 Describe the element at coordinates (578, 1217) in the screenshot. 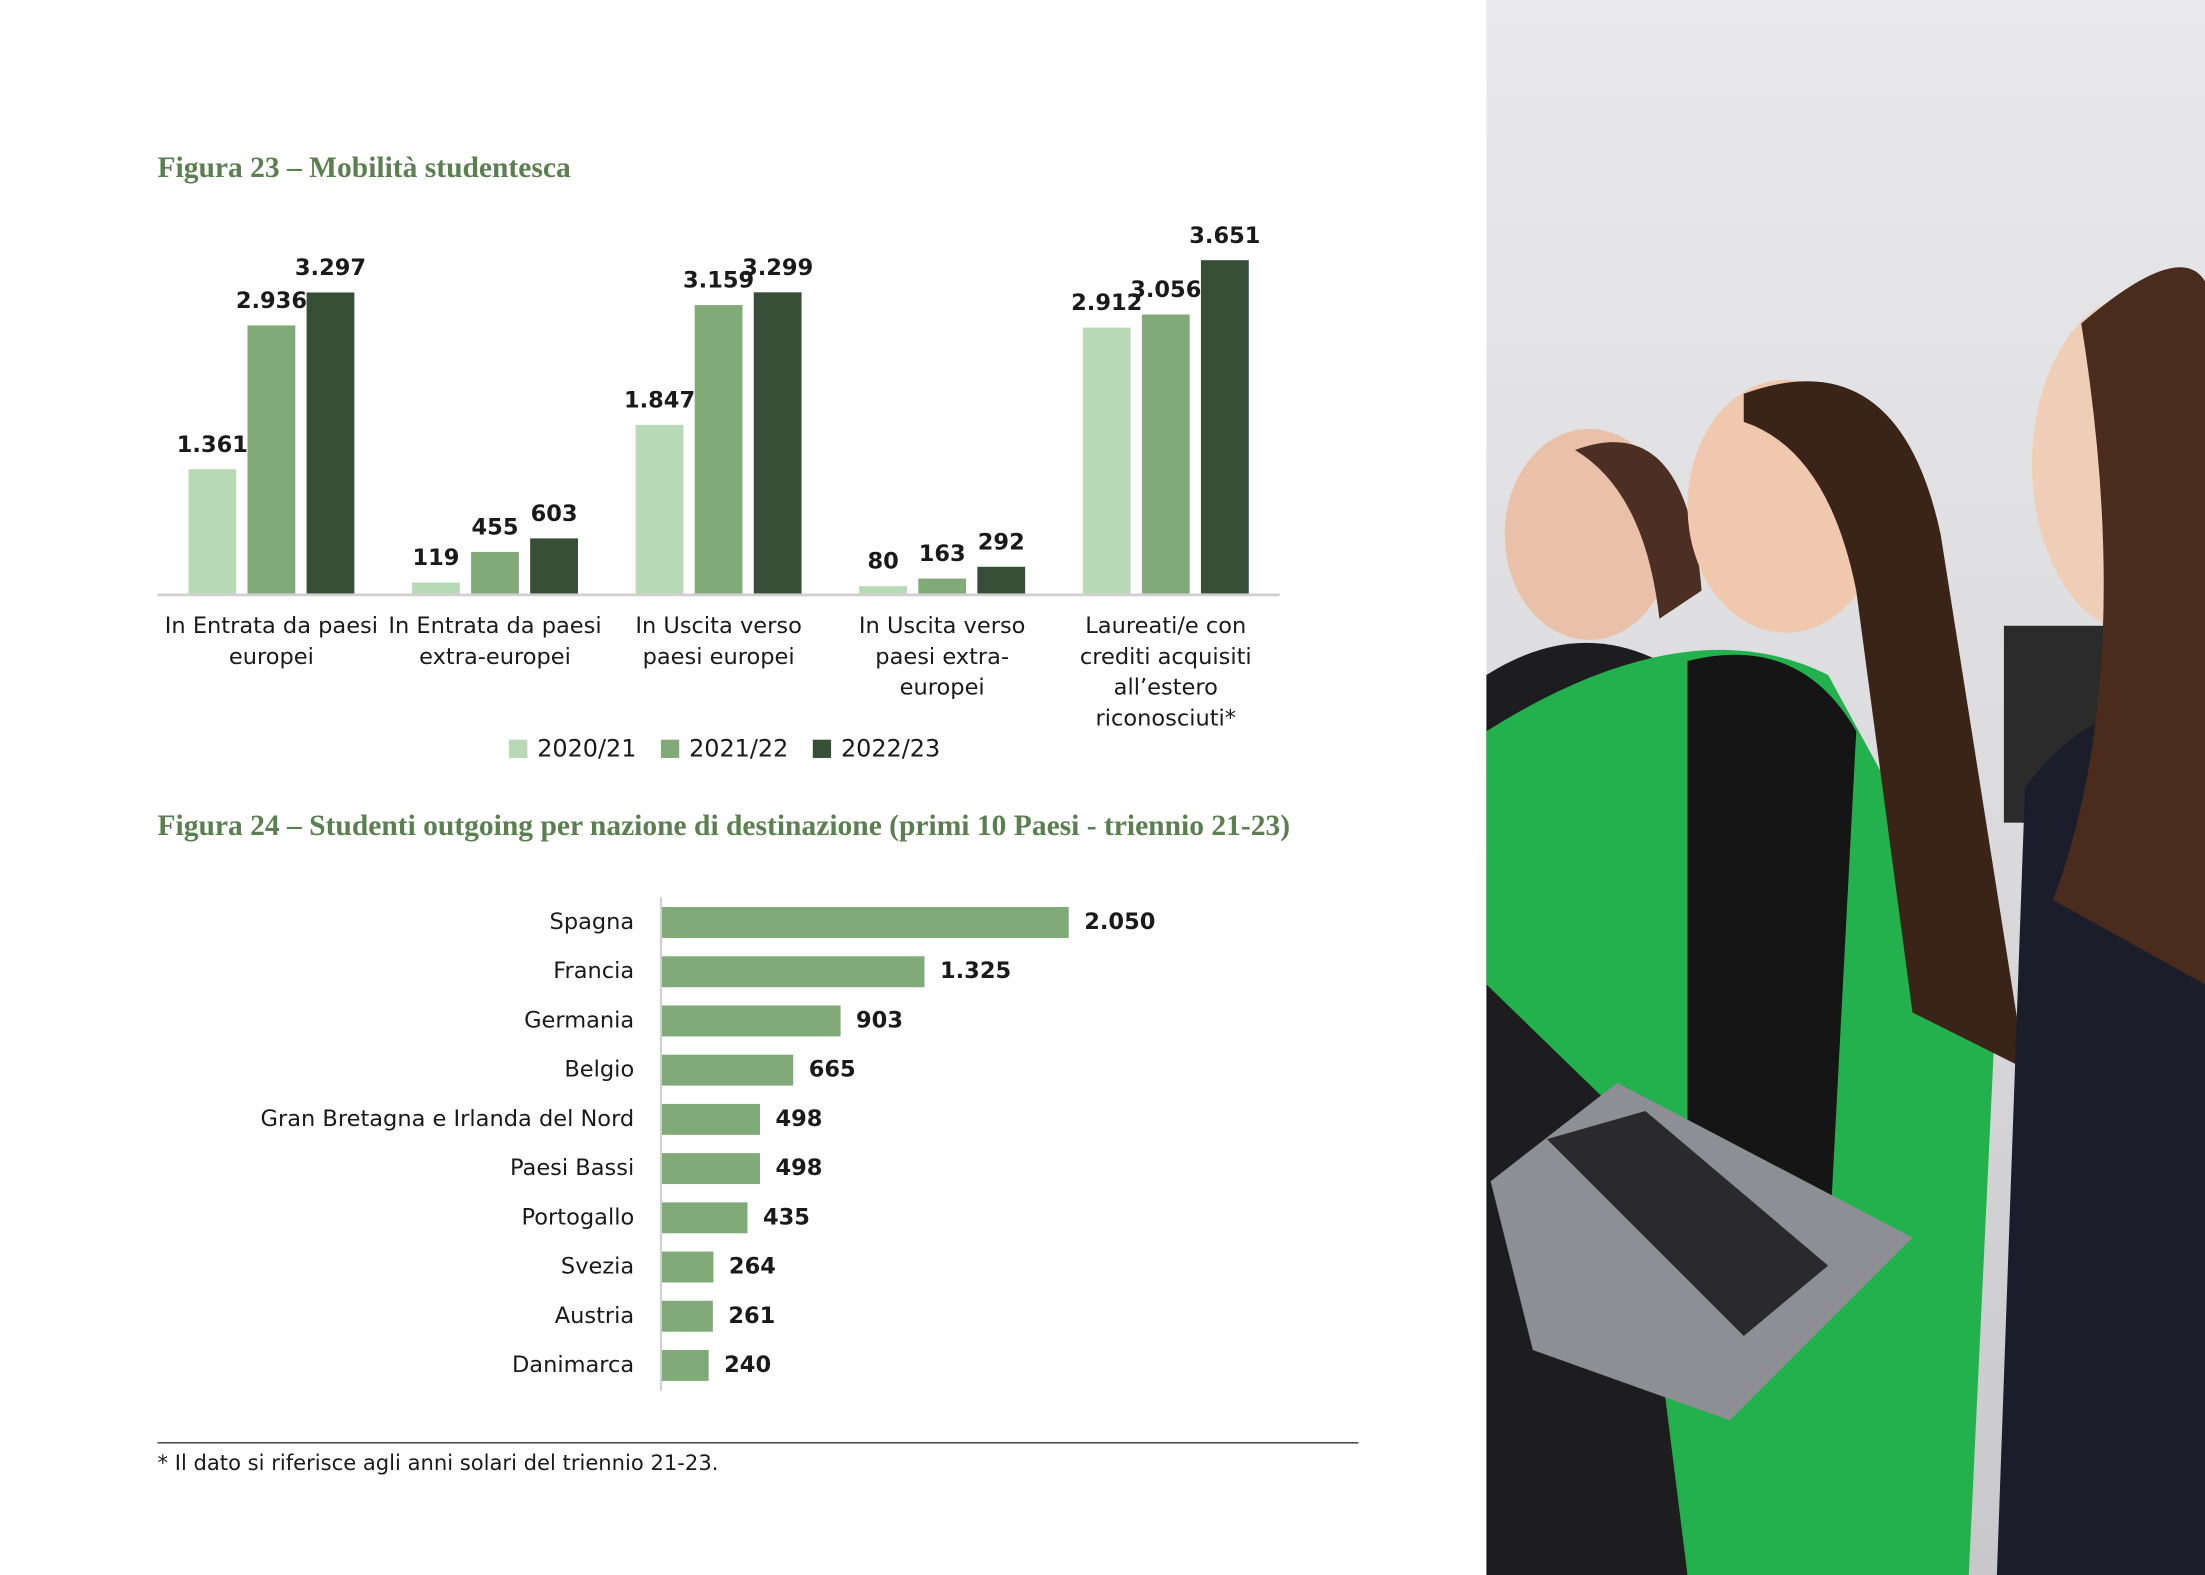

I see `y-tick-label: Portogallo` at that location.